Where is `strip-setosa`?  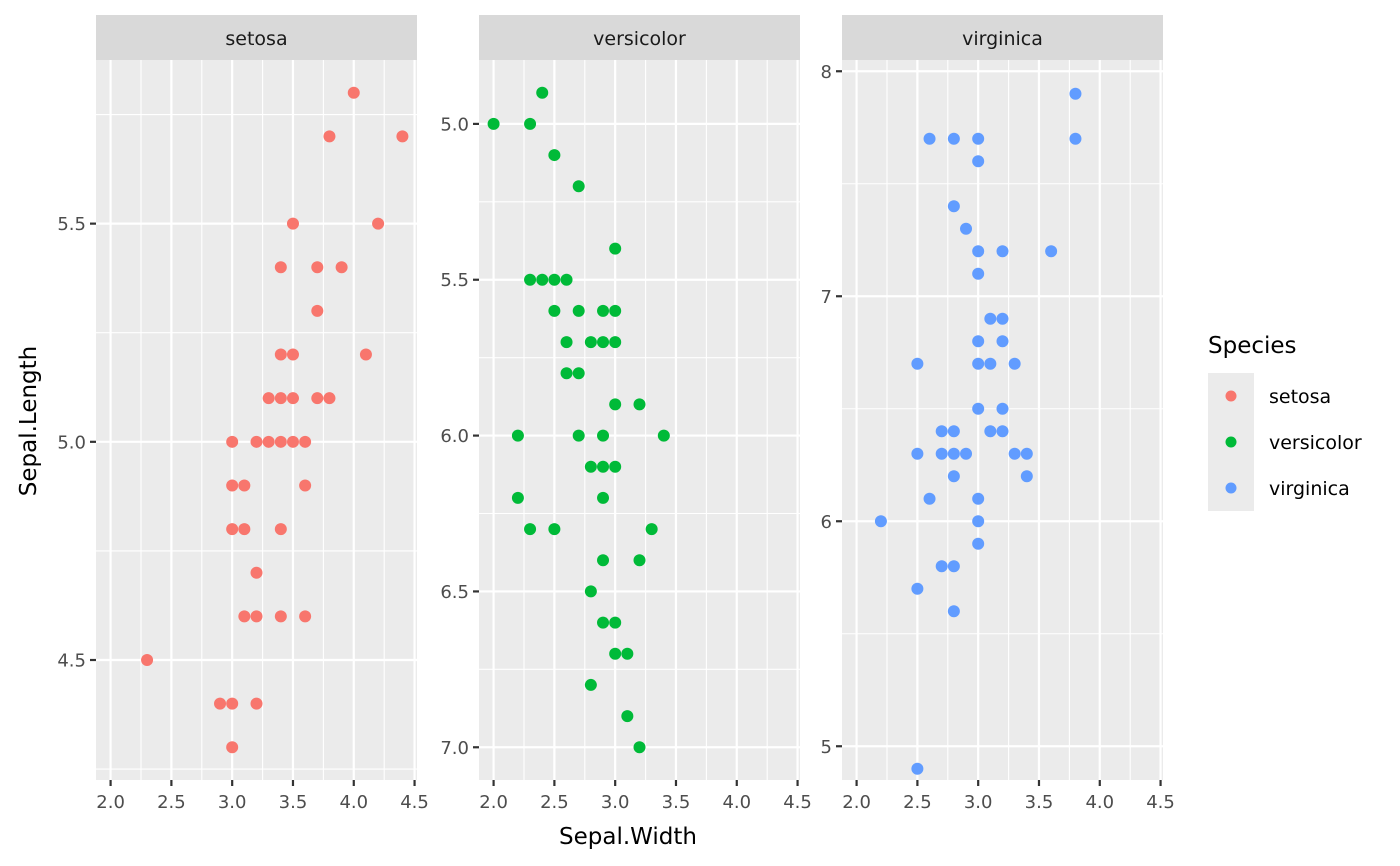 strip-setosa is located at coordinates (256, 37).